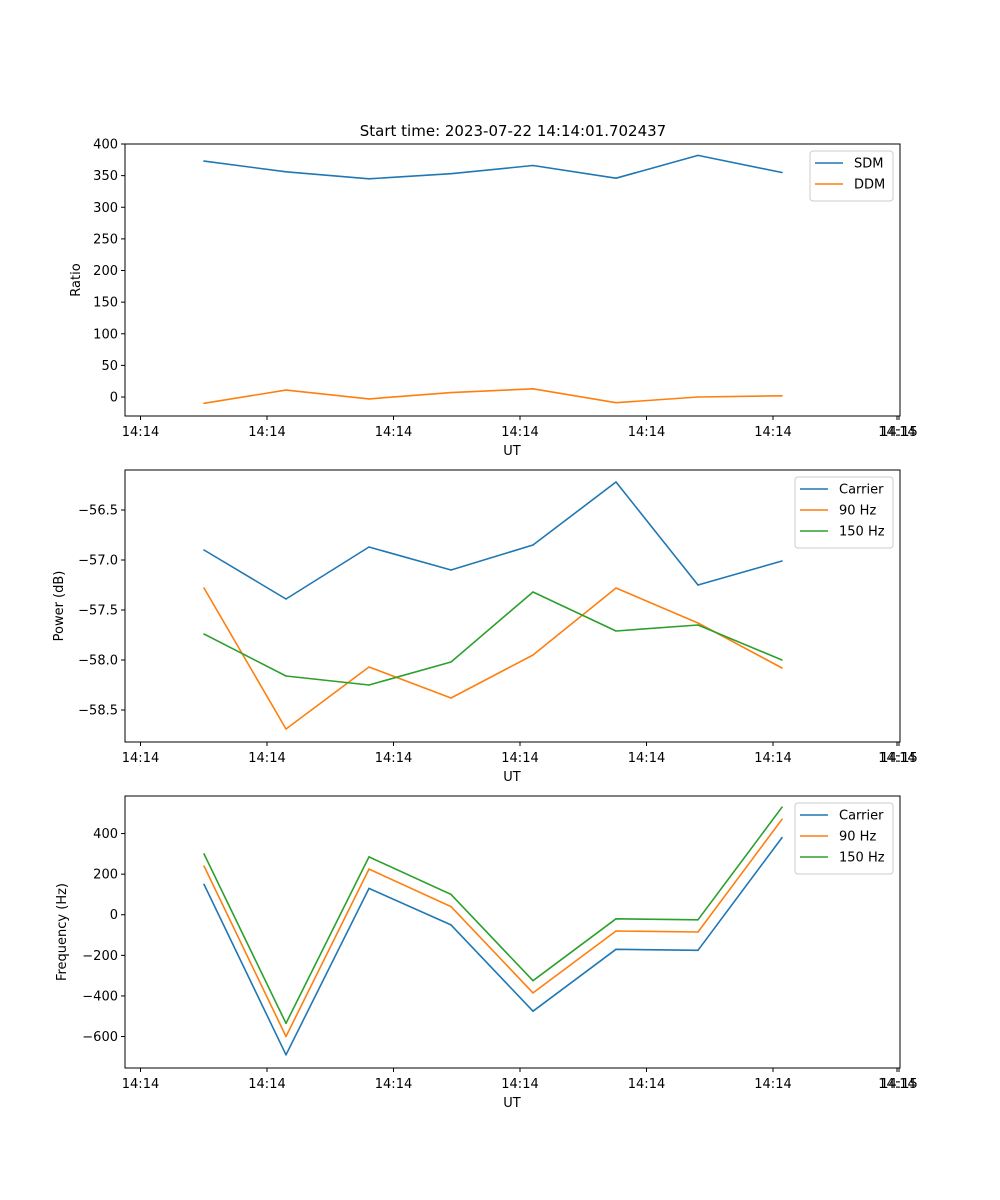  What do you see at coordinates (513, 131) in the screenshot?
I see `chart-title: Start time: 2023-07-22 14:14:01.702437` at bounding box center [513, 131].